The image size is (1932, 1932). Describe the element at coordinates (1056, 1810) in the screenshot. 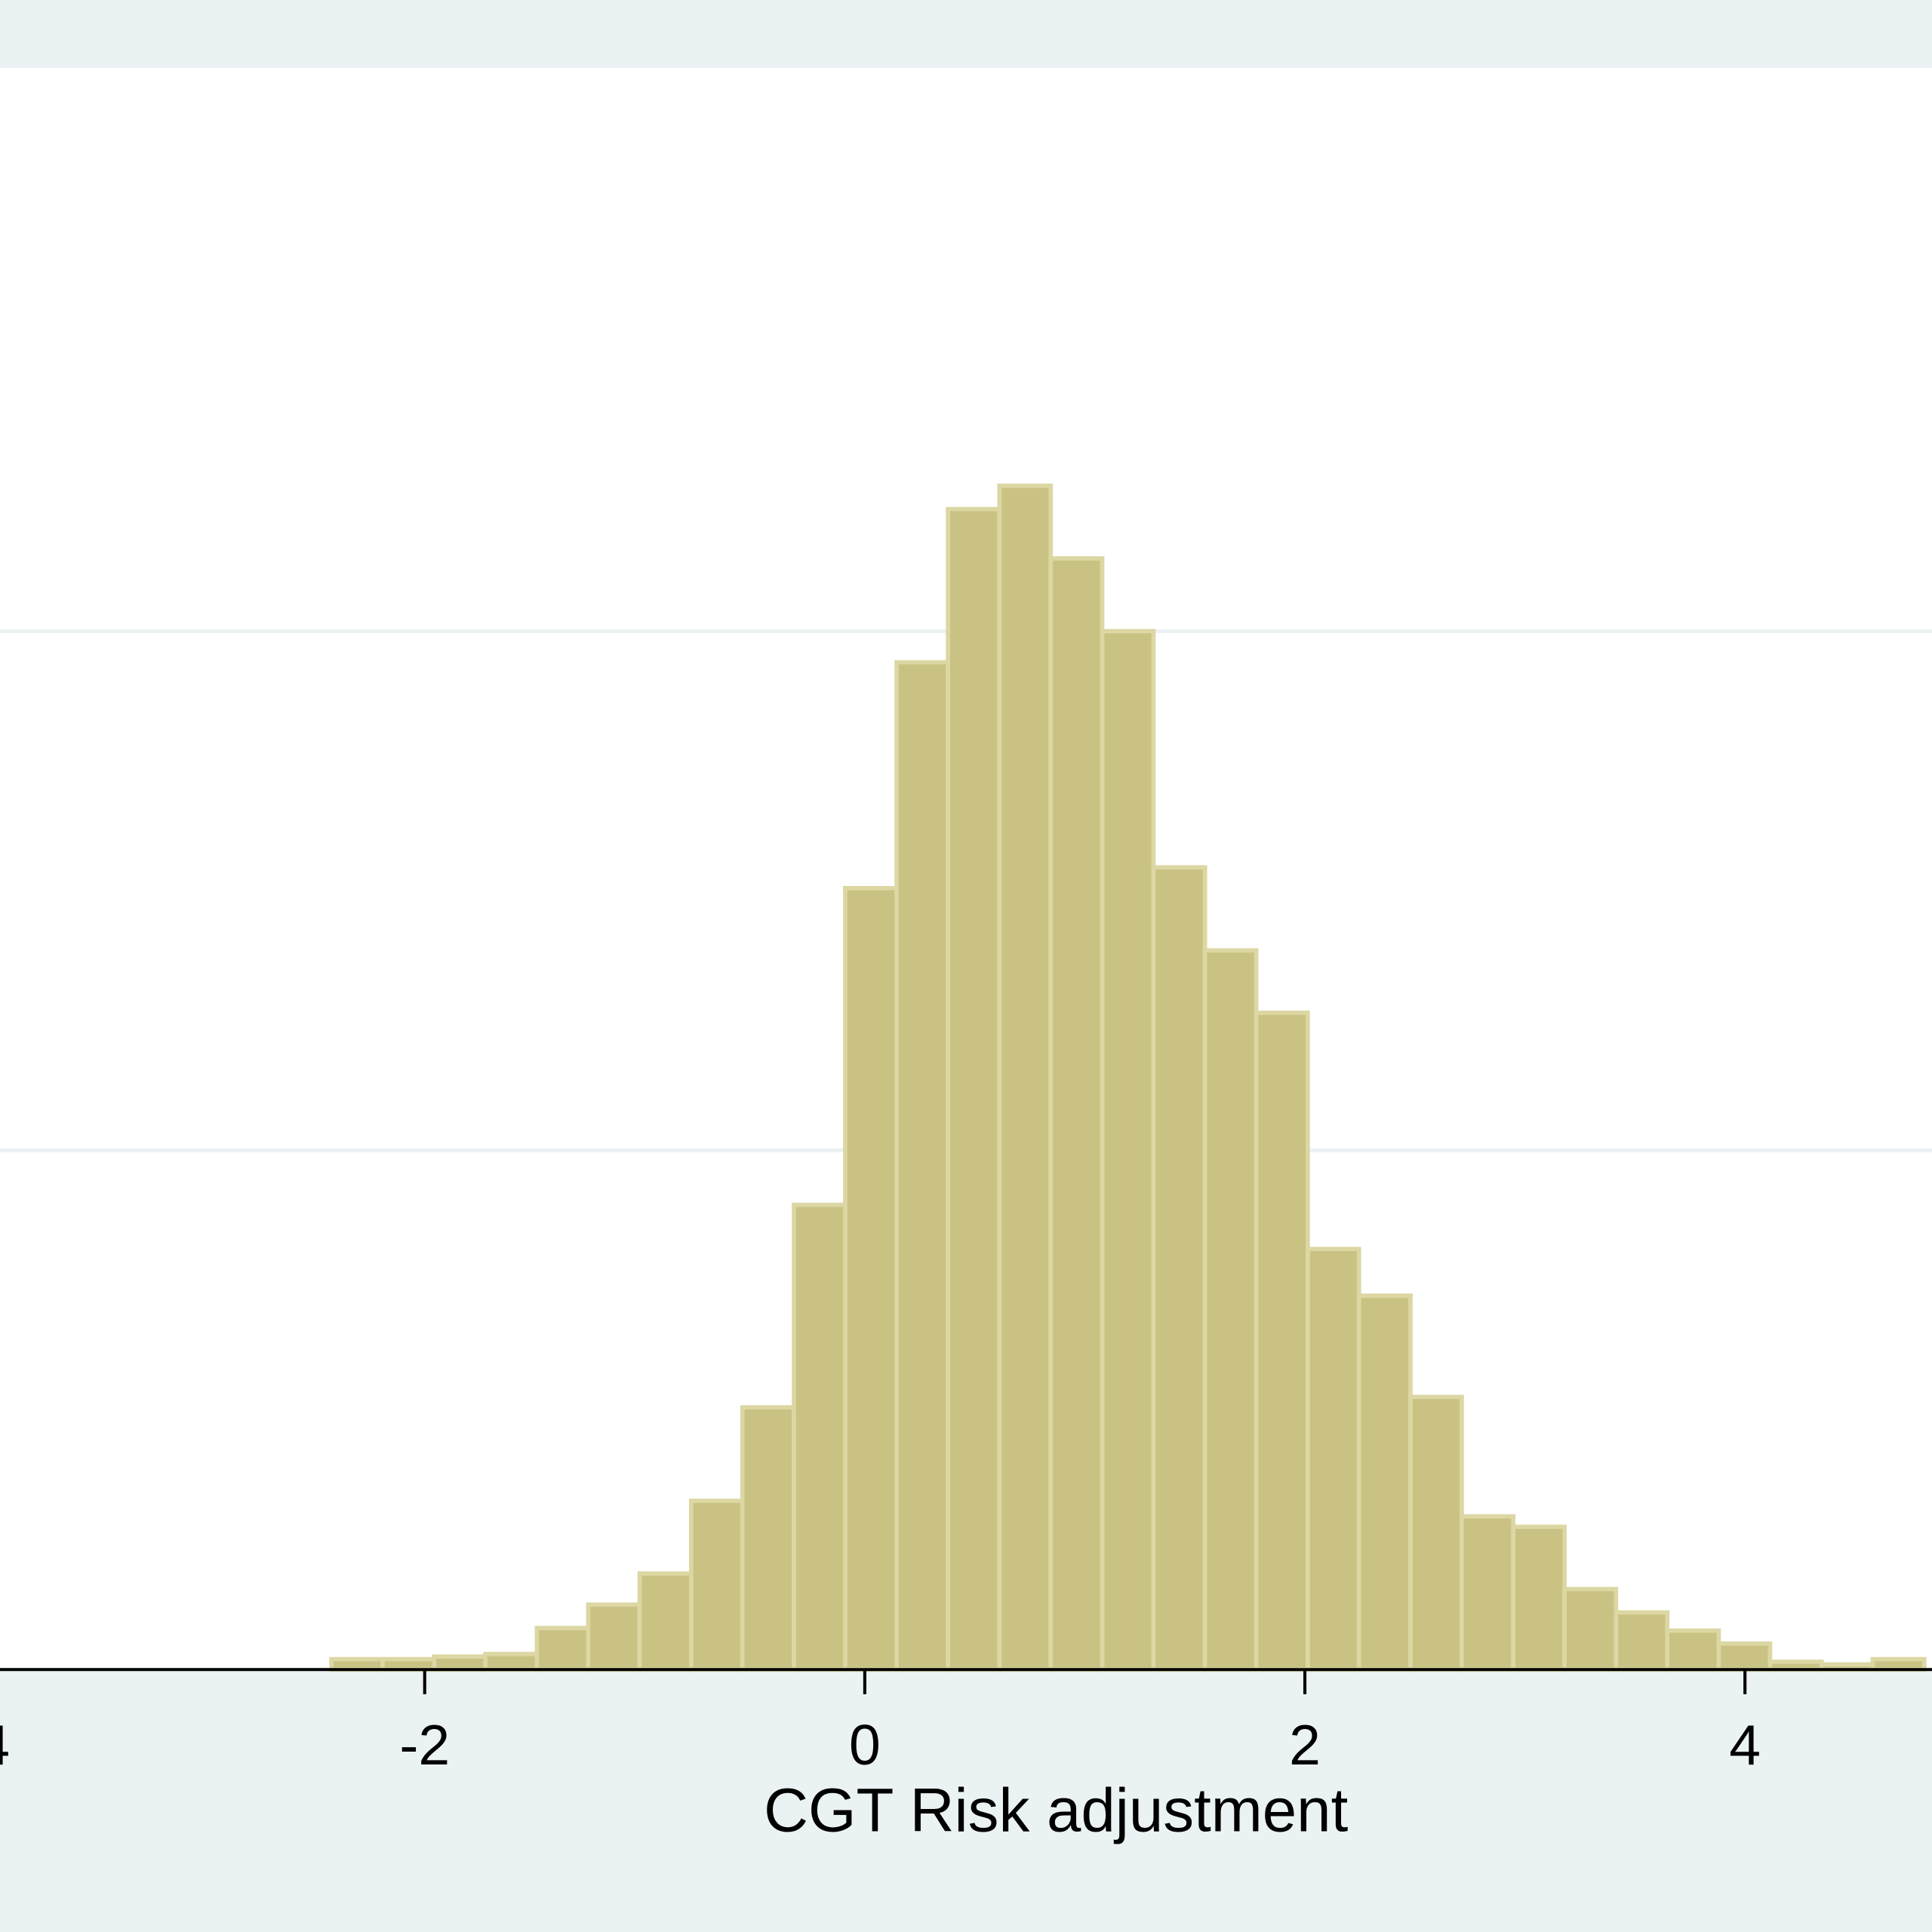

I see `x-axis-label: CGT Risk adjustment` at that location.